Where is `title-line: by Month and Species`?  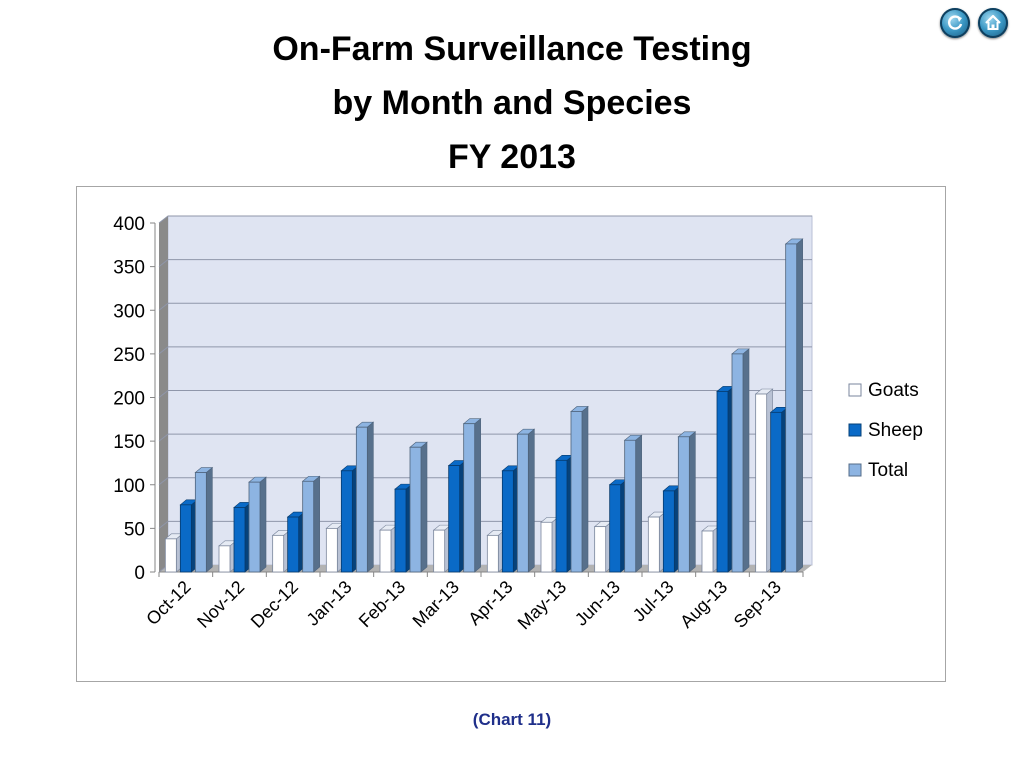 title-line: by Month and Species is located at coordinates (512, 103).